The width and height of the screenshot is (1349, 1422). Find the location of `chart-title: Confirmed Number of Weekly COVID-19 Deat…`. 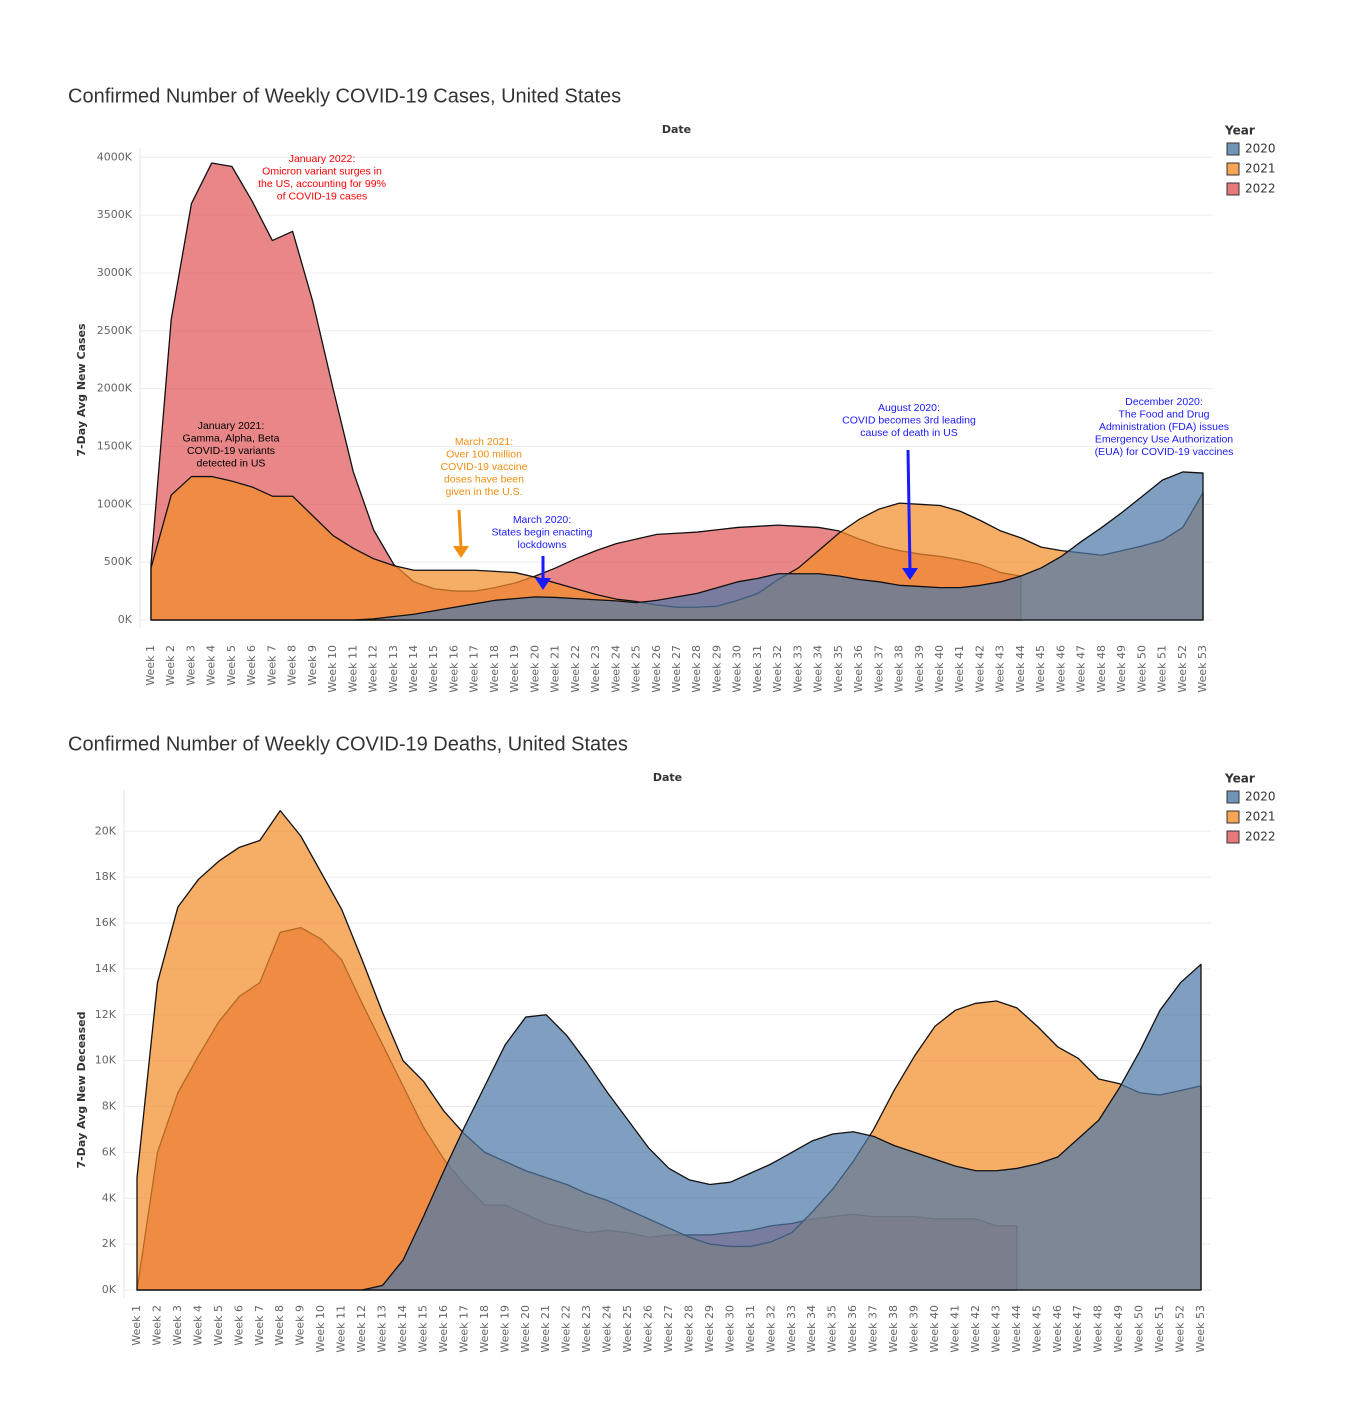

chart-title: Confirmed Number of Weekly COVID-19 Deat… is located at coordinates (348, 744).